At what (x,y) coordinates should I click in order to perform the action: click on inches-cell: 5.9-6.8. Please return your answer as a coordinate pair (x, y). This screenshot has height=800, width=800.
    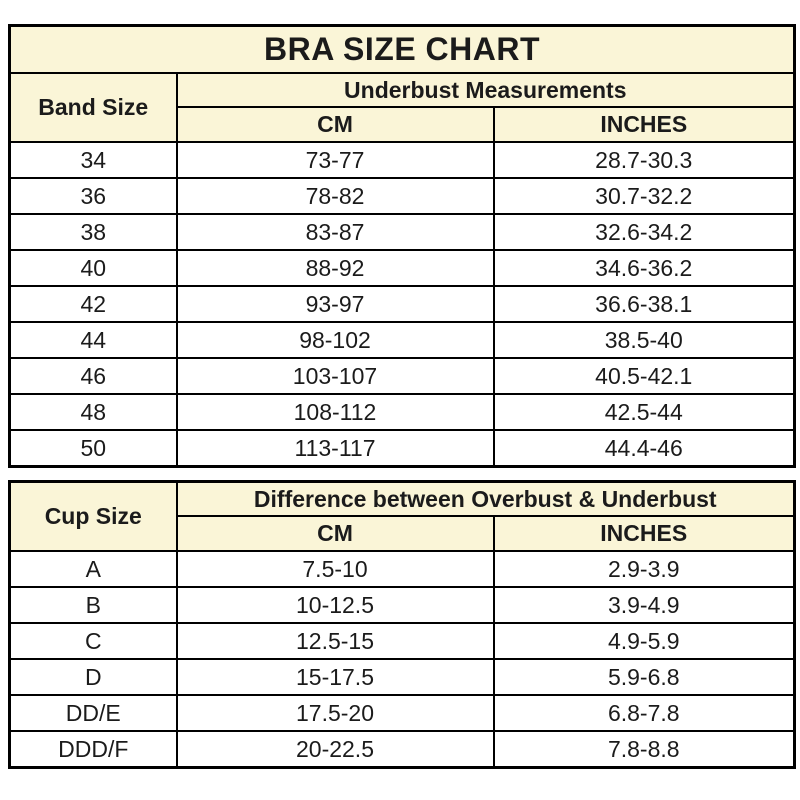
    Looking at the image, I should click on (644, 677).